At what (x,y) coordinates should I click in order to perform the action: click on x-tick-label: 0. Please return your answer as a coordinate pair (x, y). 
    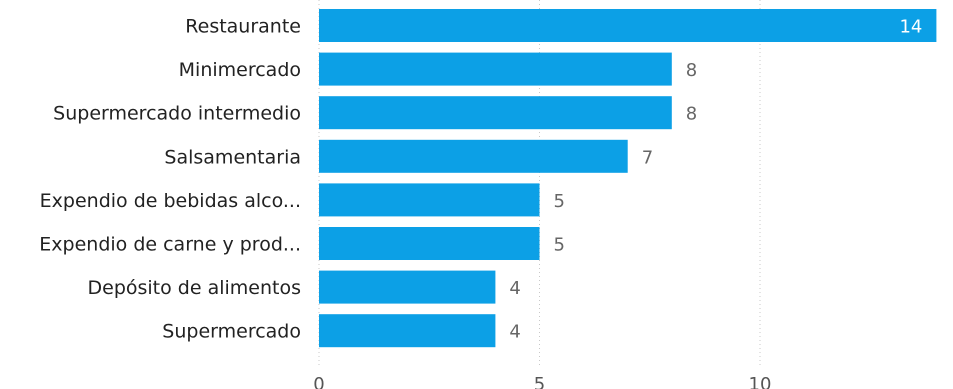
    Looking at the image, I should click on (318, 381).